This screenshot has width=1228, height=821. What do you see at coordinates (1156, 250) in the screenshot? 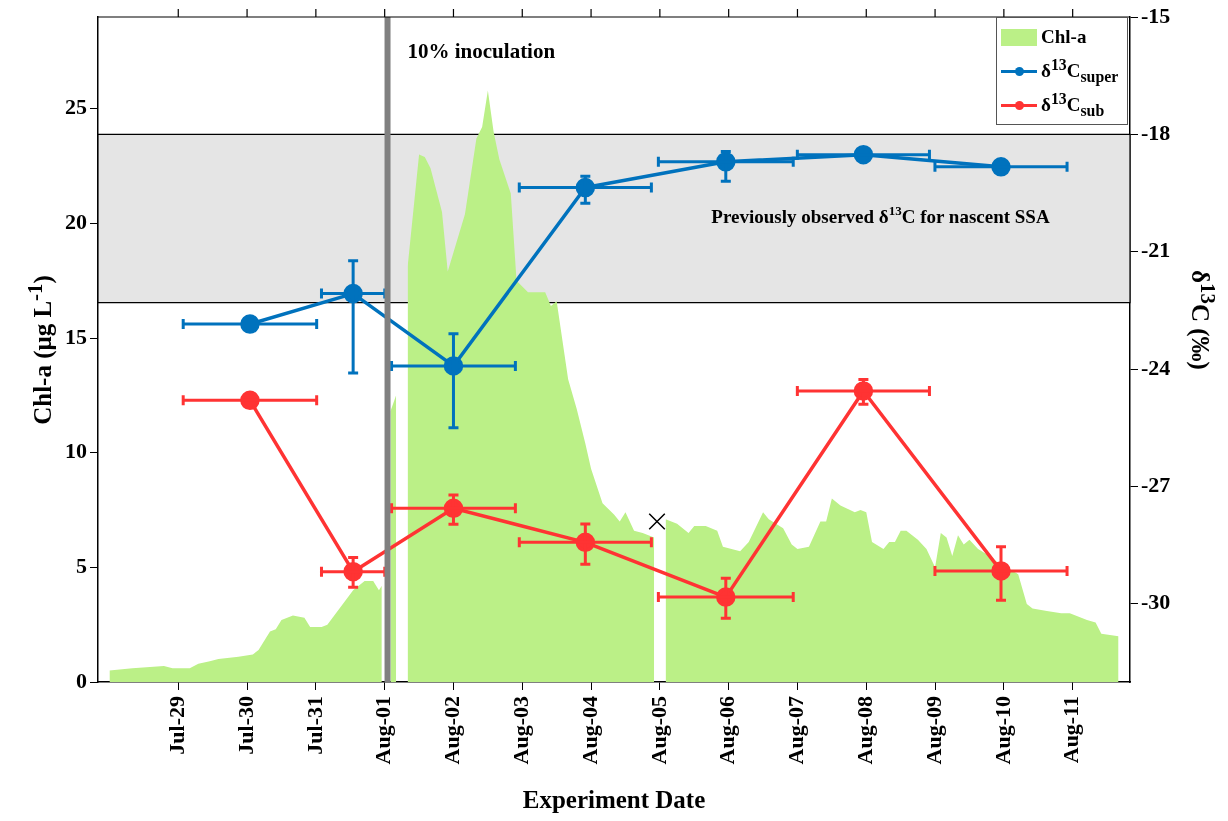
I see `y2-tick-label: -21` at bounding box center [1156, 250].